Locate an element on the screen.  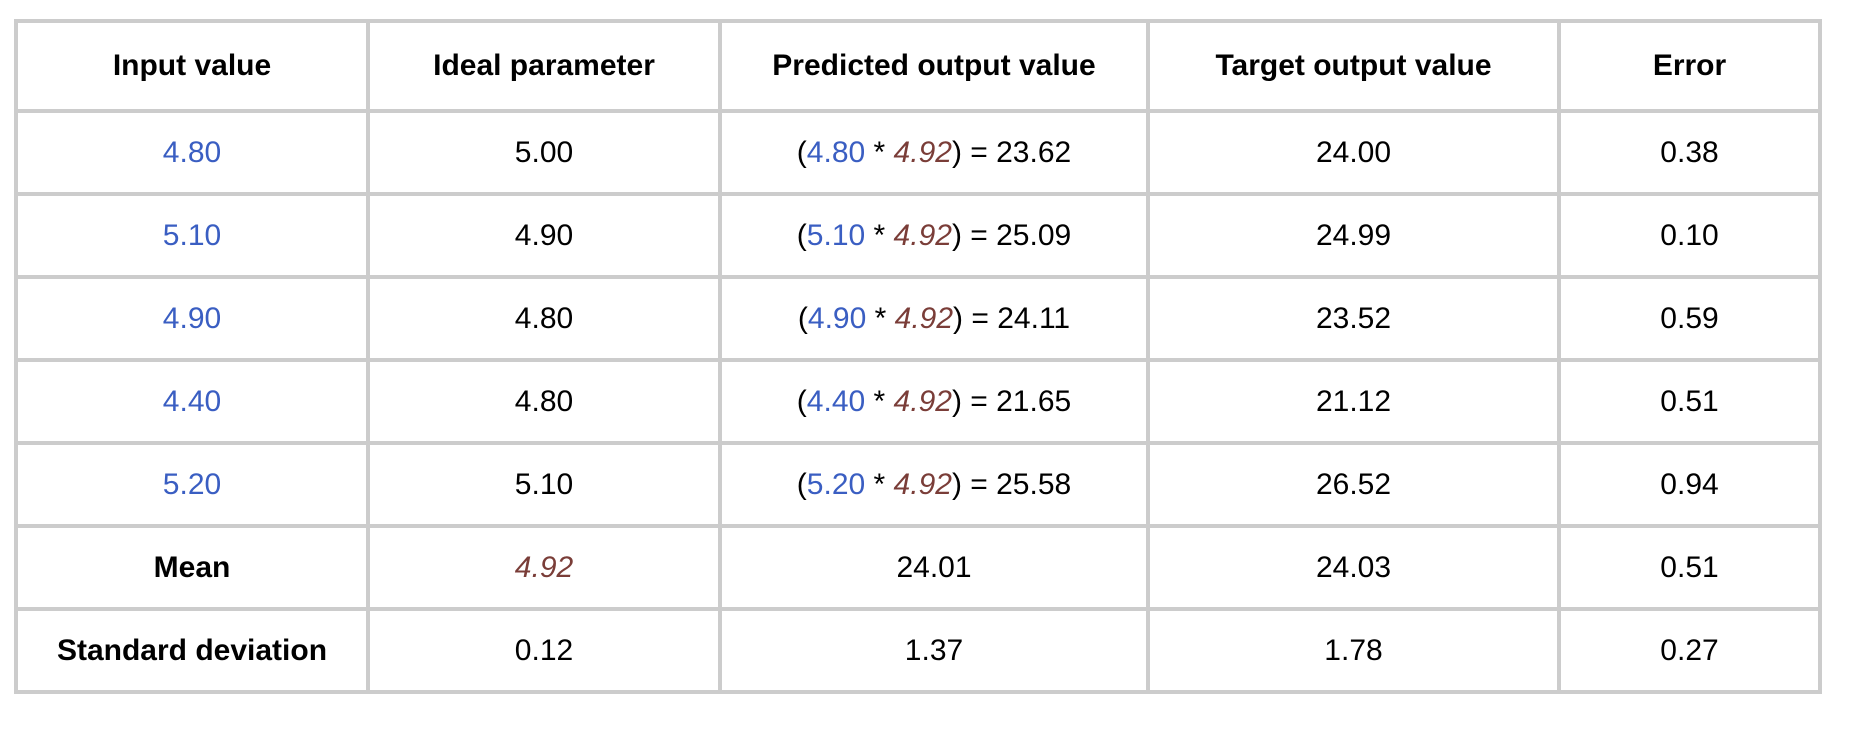
predicted-output-cell: (4.40 * 4.92) = 21.65 is located at coordinates (934, 401).